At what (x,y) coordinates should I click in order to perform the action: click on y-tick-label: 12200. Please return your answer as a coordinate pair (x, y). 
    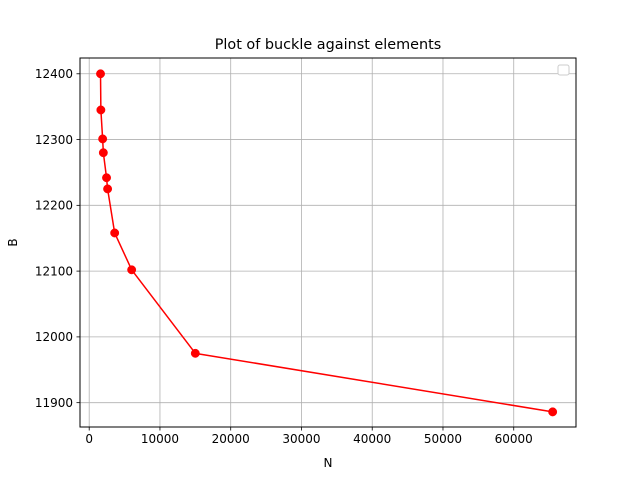
    Looking at the image, I should click on (54, 206).